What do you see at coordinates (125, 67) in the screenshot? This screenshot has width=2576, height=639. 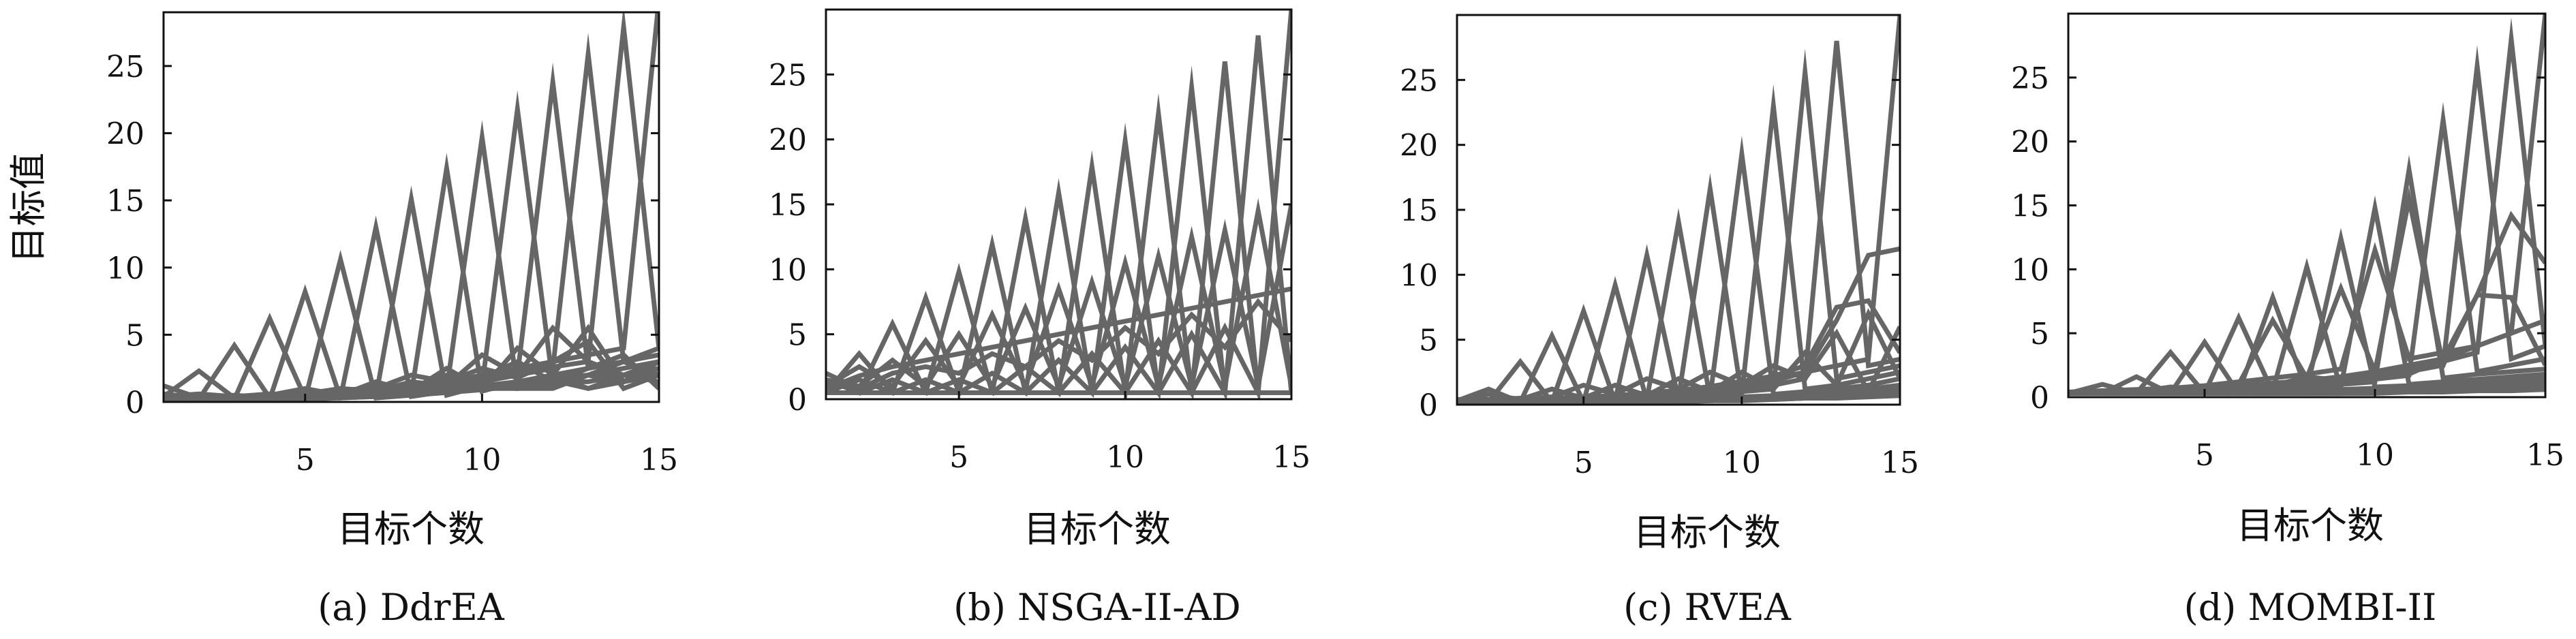 I see `panel-a-y-tick-label: 25` at bounding box center [125, 67].